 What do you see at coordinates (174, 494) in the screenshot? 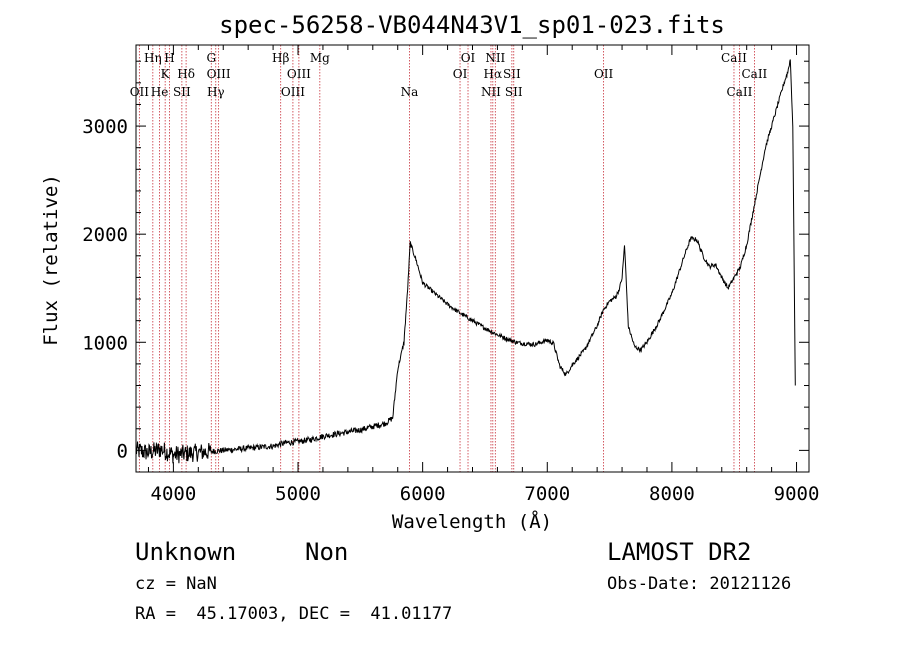
I see `x-tick-label: 4000` at bounding box center [174, 494].